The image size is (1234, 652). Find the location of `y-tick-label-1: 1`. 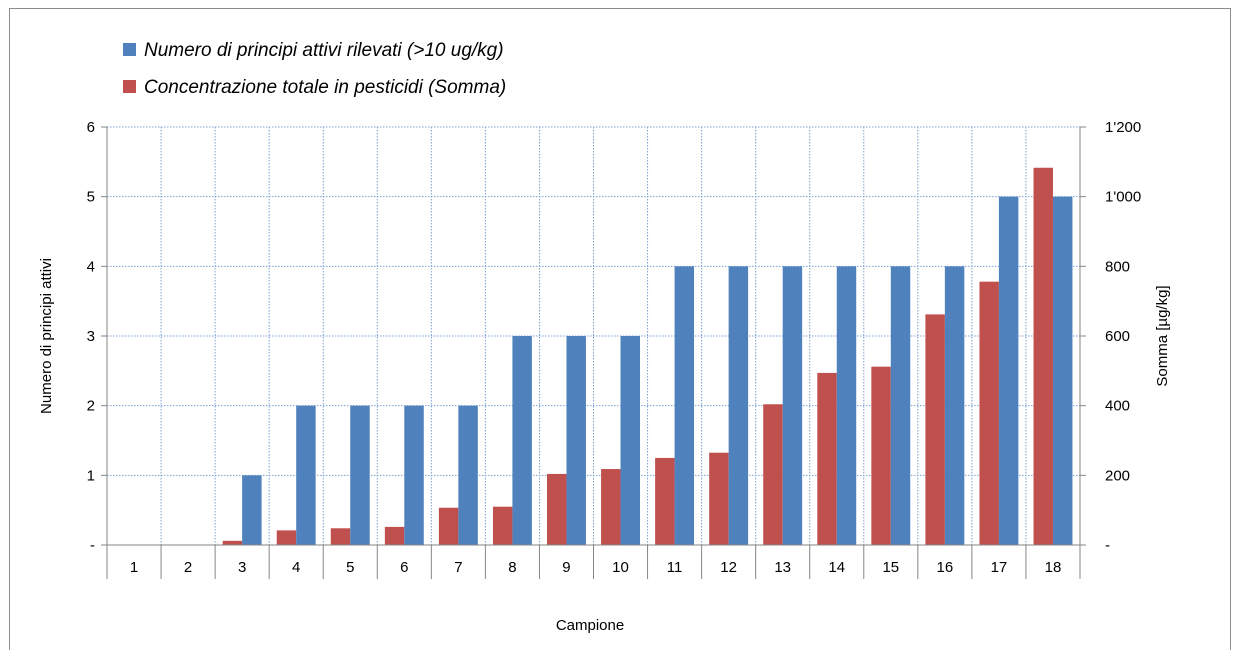

y-tick-label-1: 1 is located at coordinates (91, 475).